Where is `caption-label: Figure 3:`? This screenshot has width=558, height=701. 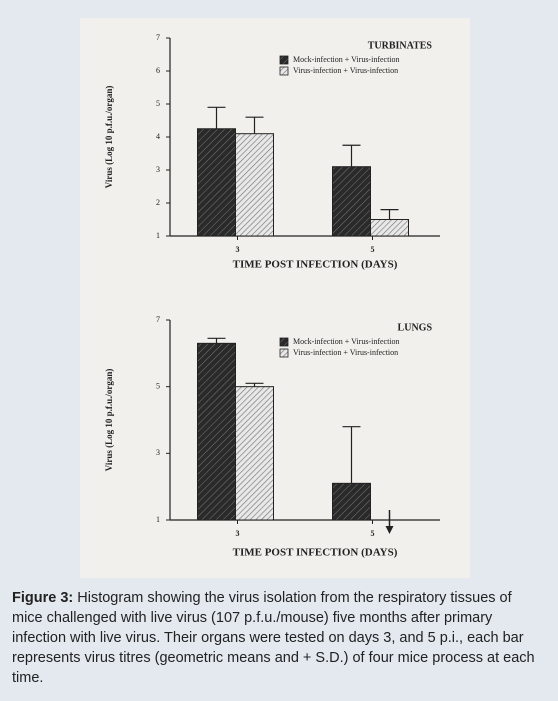
caption-label: Figure 3: is located at coordinates (43, 598).